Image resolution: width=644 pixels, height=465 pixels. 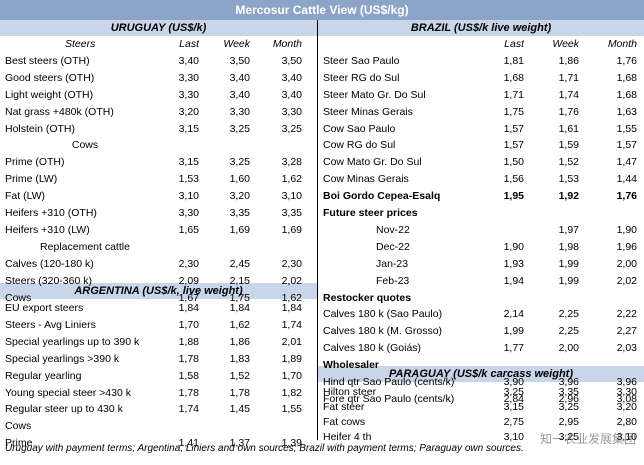 What do you see at coordinates (481, 382) in the screenshot?
I see `table-row: Hind qtr Sao Paulo (cents/k) 3,90 3,96 3,96` at bounding box center [481, 382].